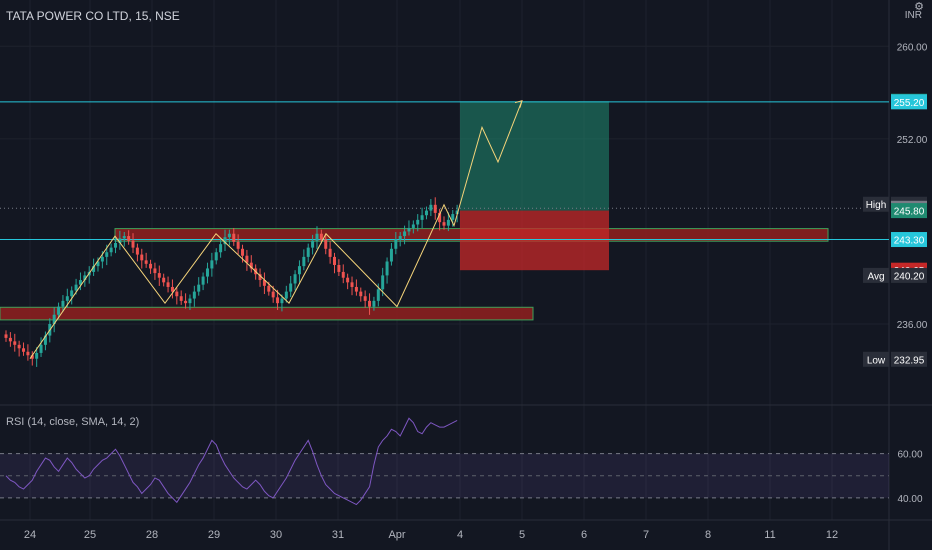  Describe the element at coordinates (214, 535) in the screenshot. I see `time-tick-label: 29` at that location.